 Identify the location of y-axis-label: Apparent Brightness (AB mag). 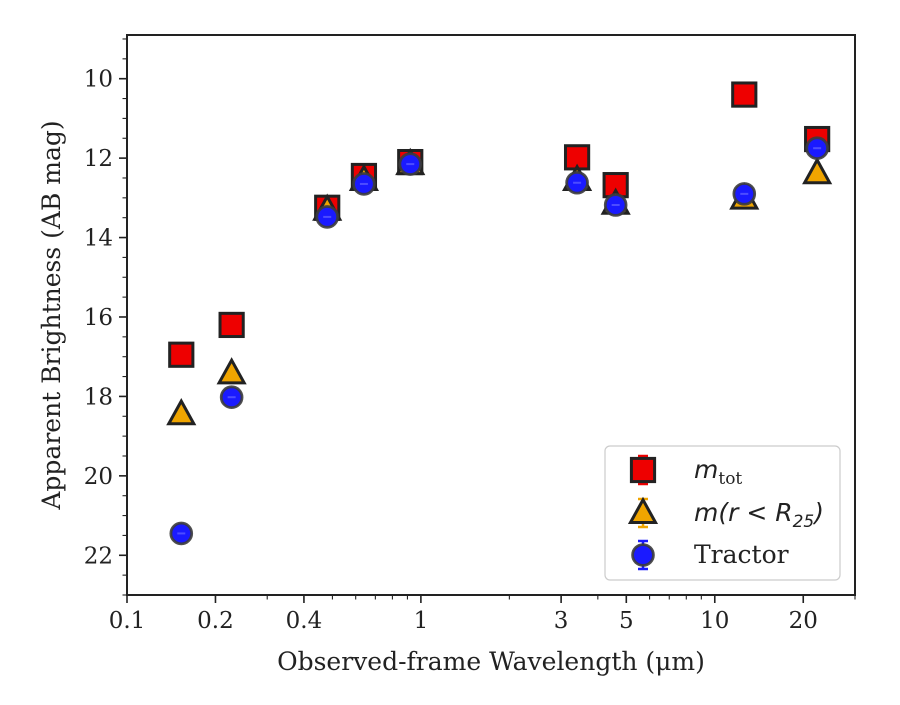
(51, 315).